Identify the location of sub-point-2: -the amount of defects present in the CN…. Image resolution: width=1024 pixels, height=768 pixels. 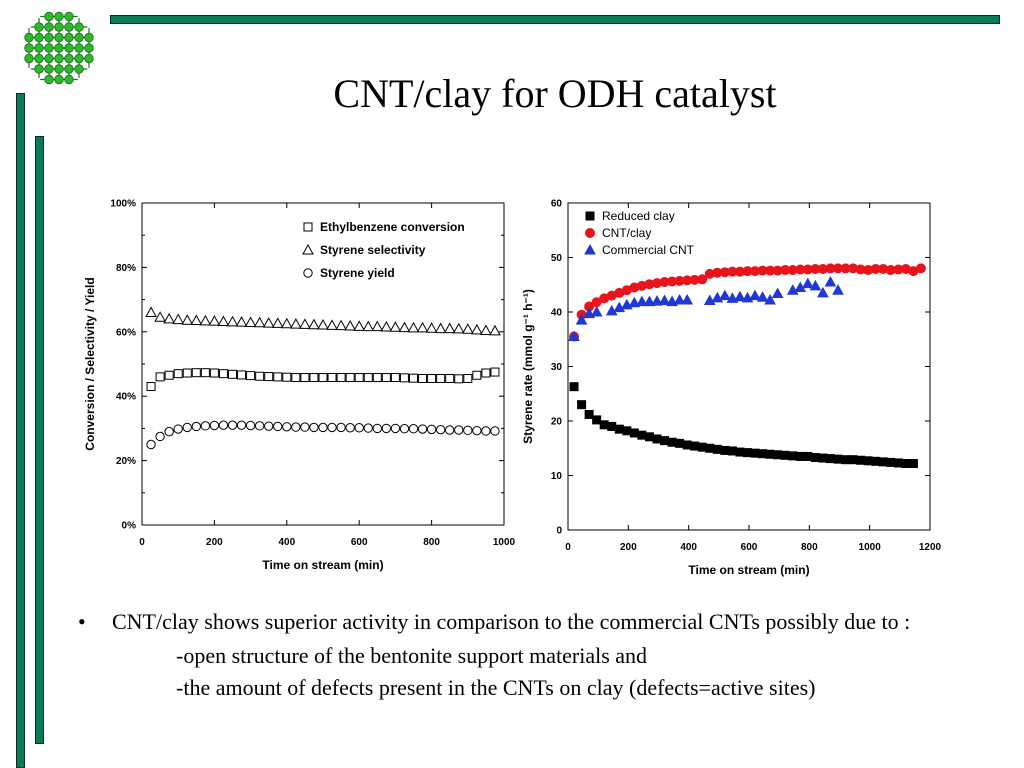
(496, 687).